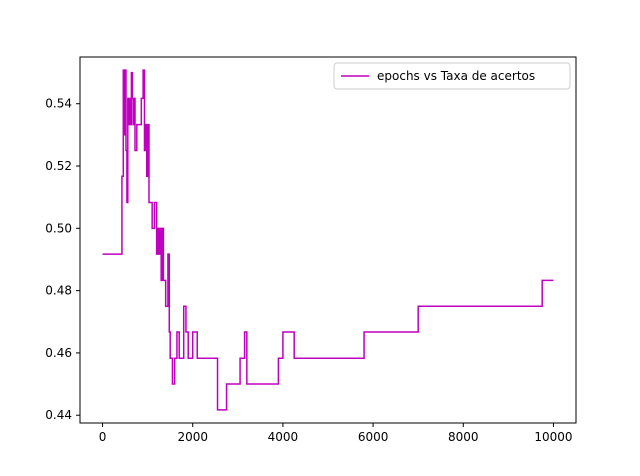  I want to click on x-tick-label: 10000, so click(553, 437).